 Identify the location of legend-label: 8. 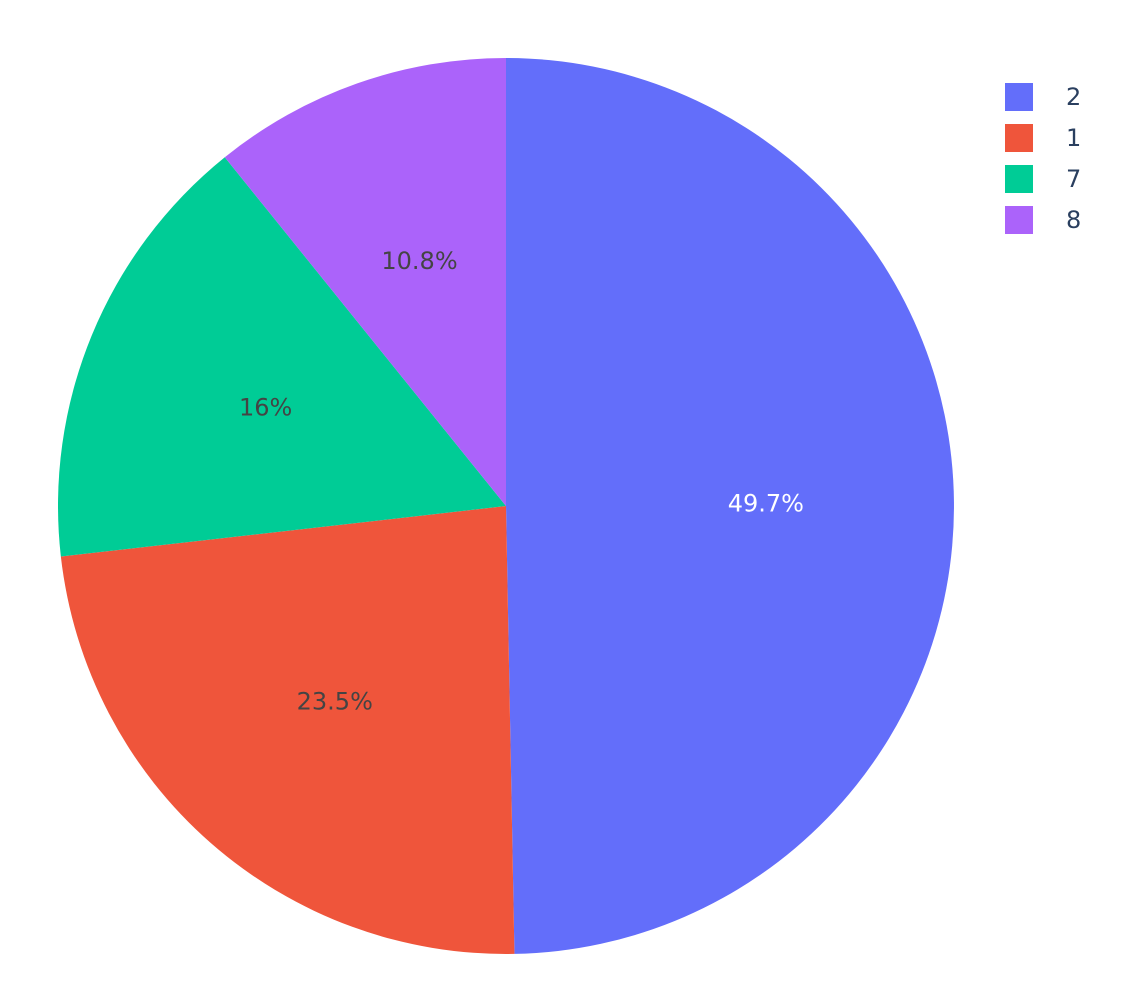
(1074, 219).